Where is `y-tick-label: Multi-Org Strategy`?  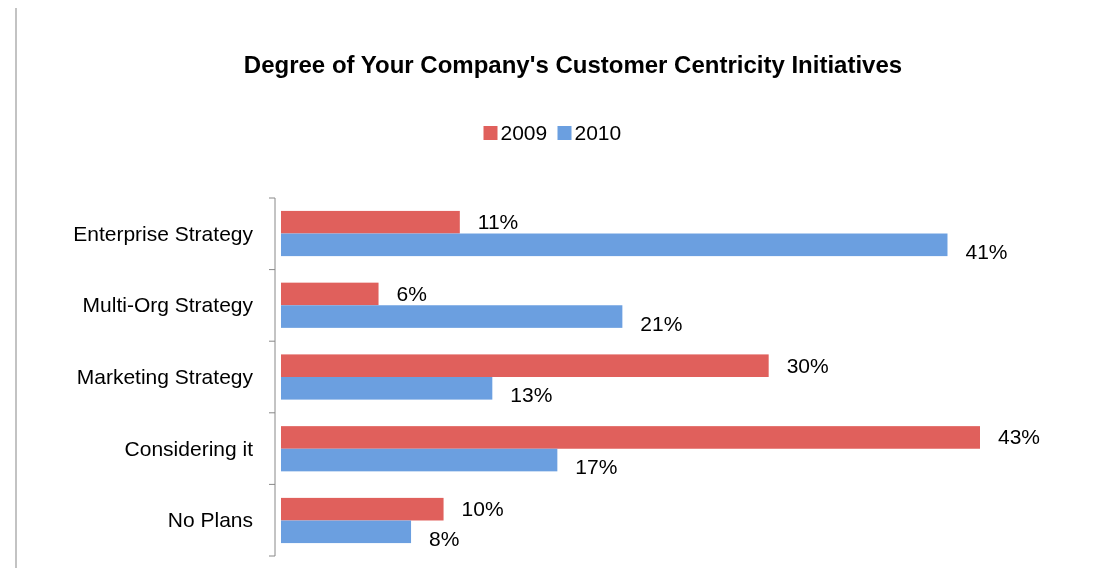
y-tick-label: Multi-Org Strategy is located at coordinates (168, 305).